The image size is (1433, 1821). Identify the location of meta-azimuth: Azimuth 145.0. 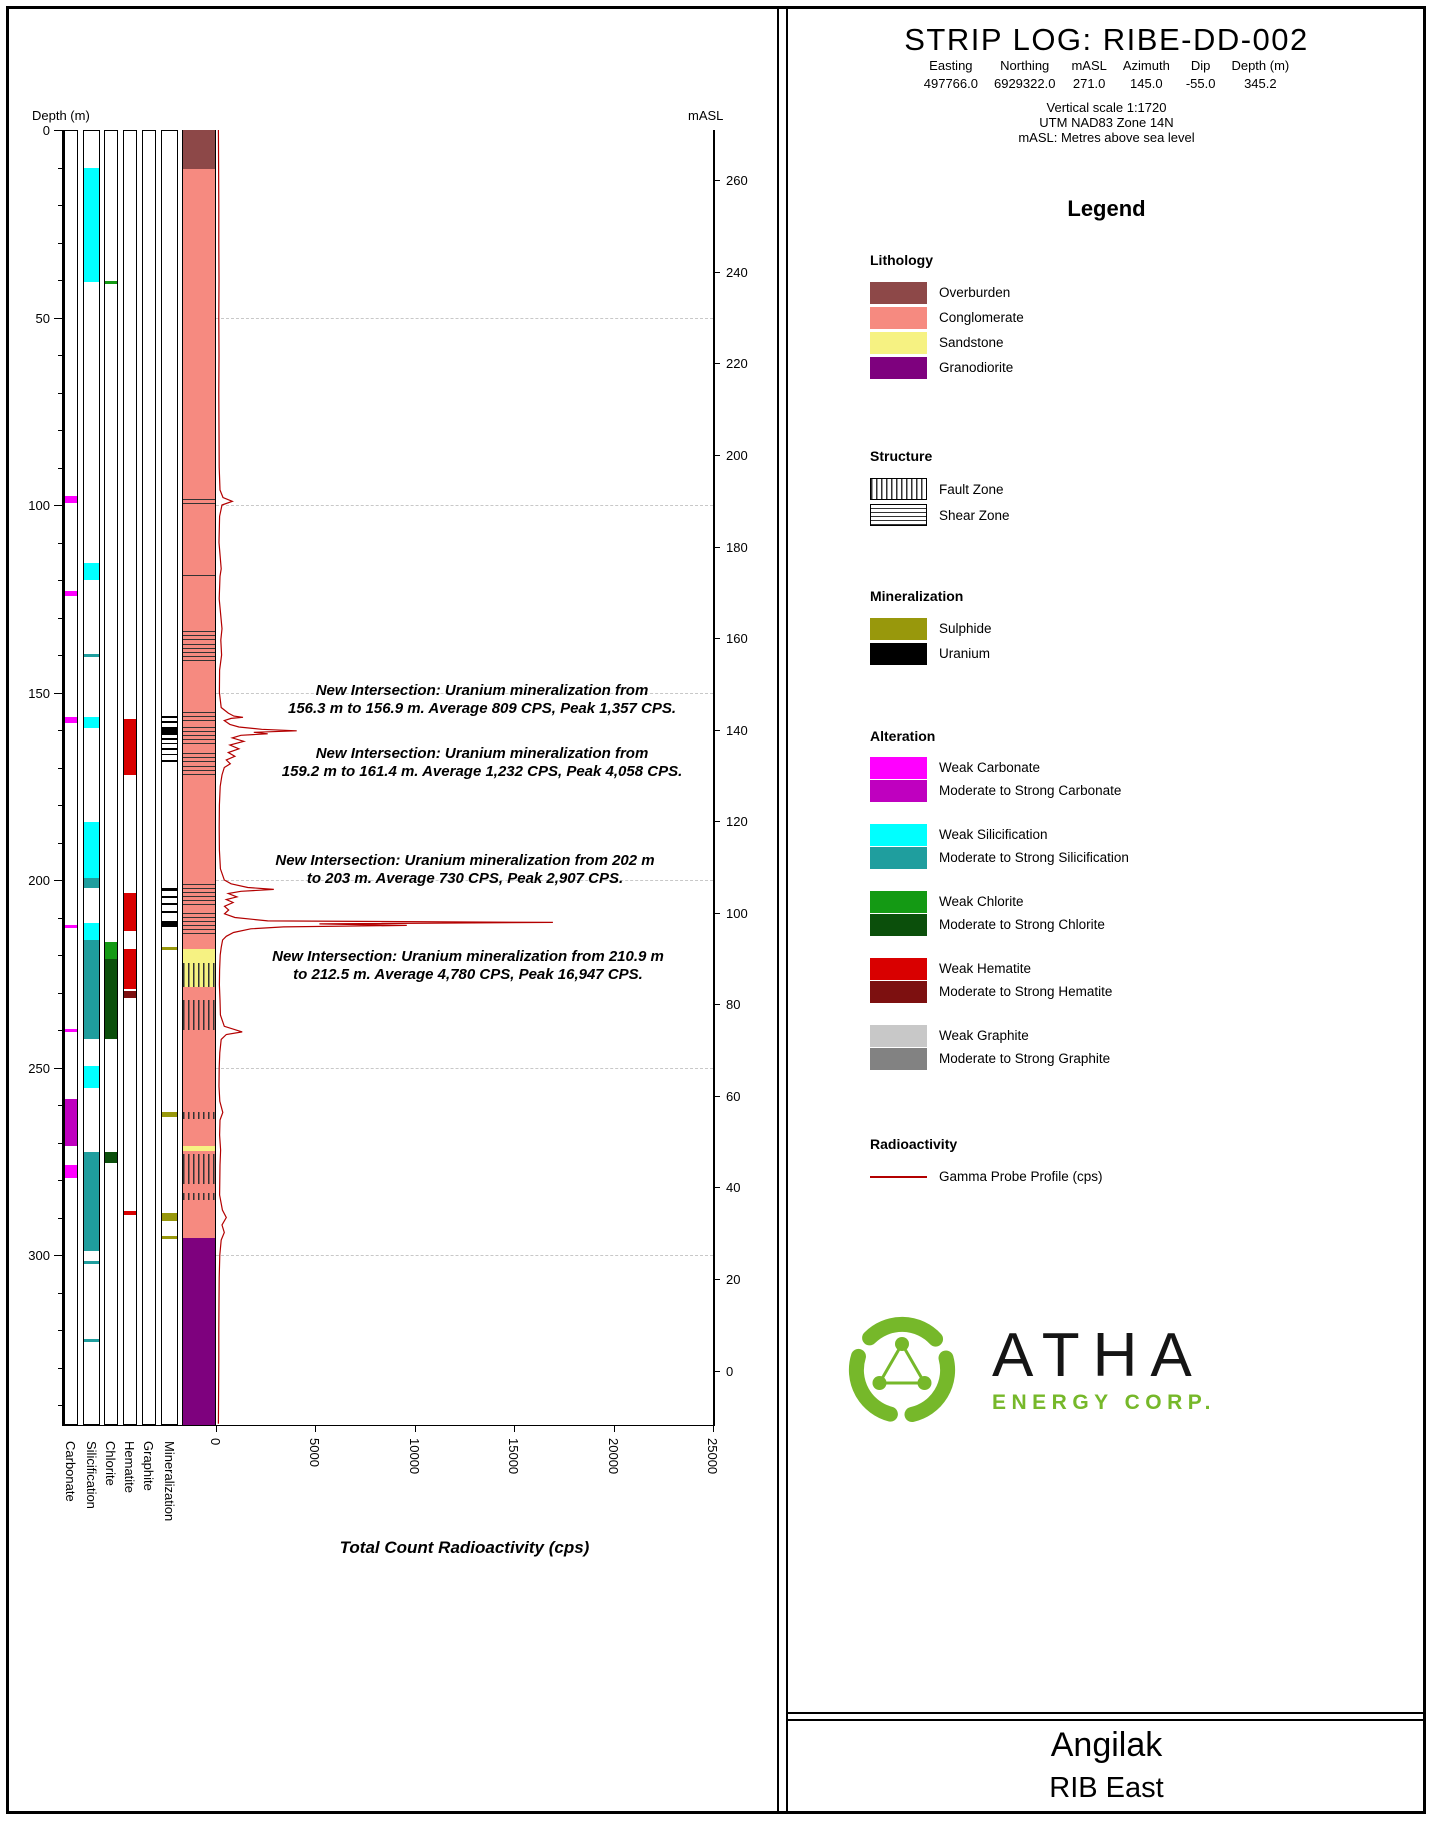
(1146, 74).